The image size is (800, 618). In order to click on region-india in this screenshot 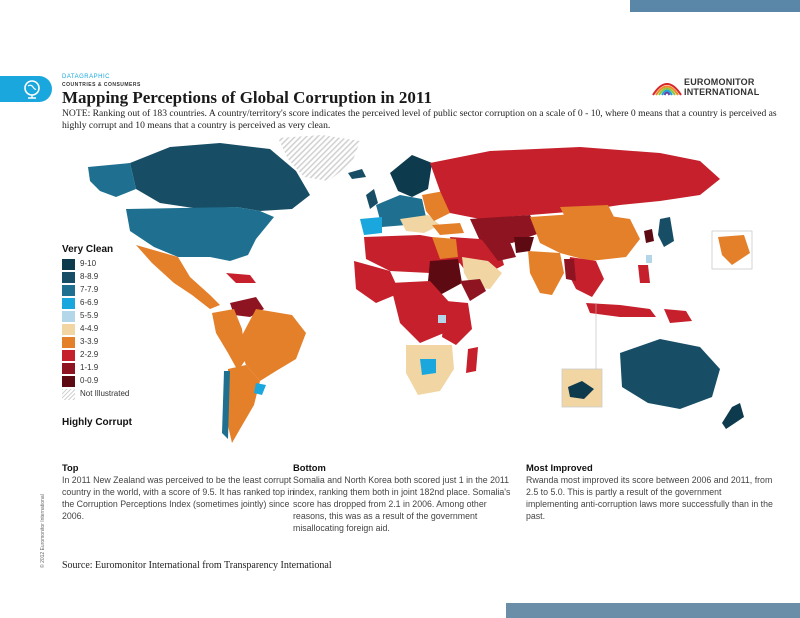, I will do `click(546, 273)`.